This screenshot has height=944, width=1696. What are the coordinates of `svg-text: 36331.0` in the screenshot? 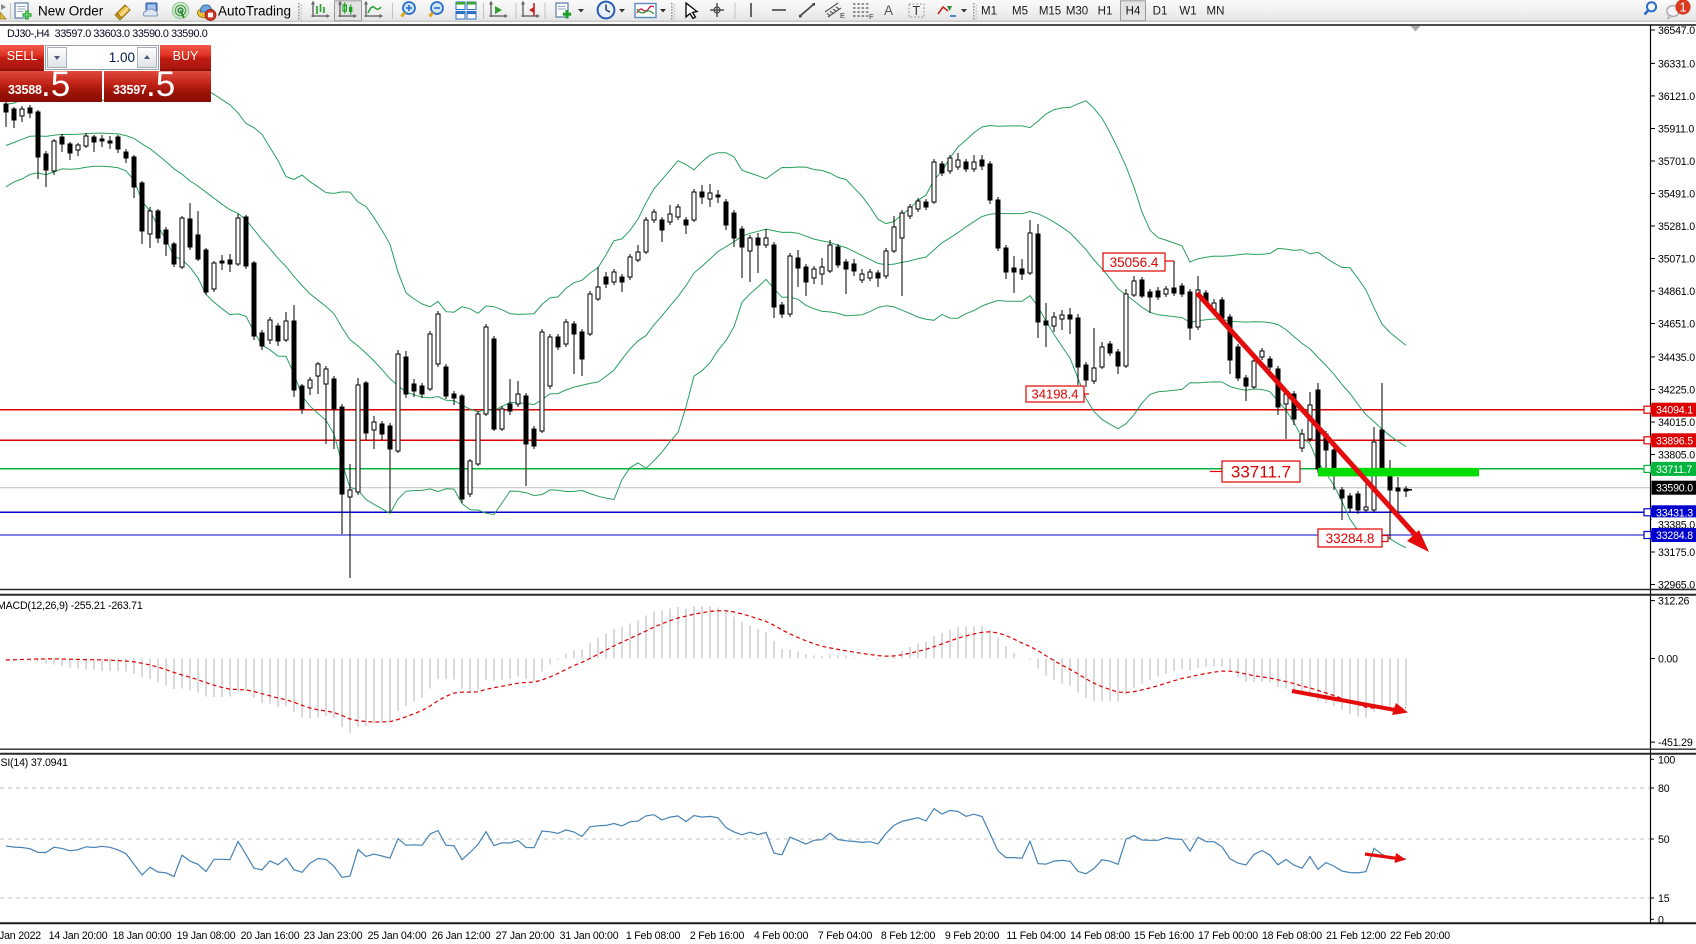 It's located at (1676, 64).